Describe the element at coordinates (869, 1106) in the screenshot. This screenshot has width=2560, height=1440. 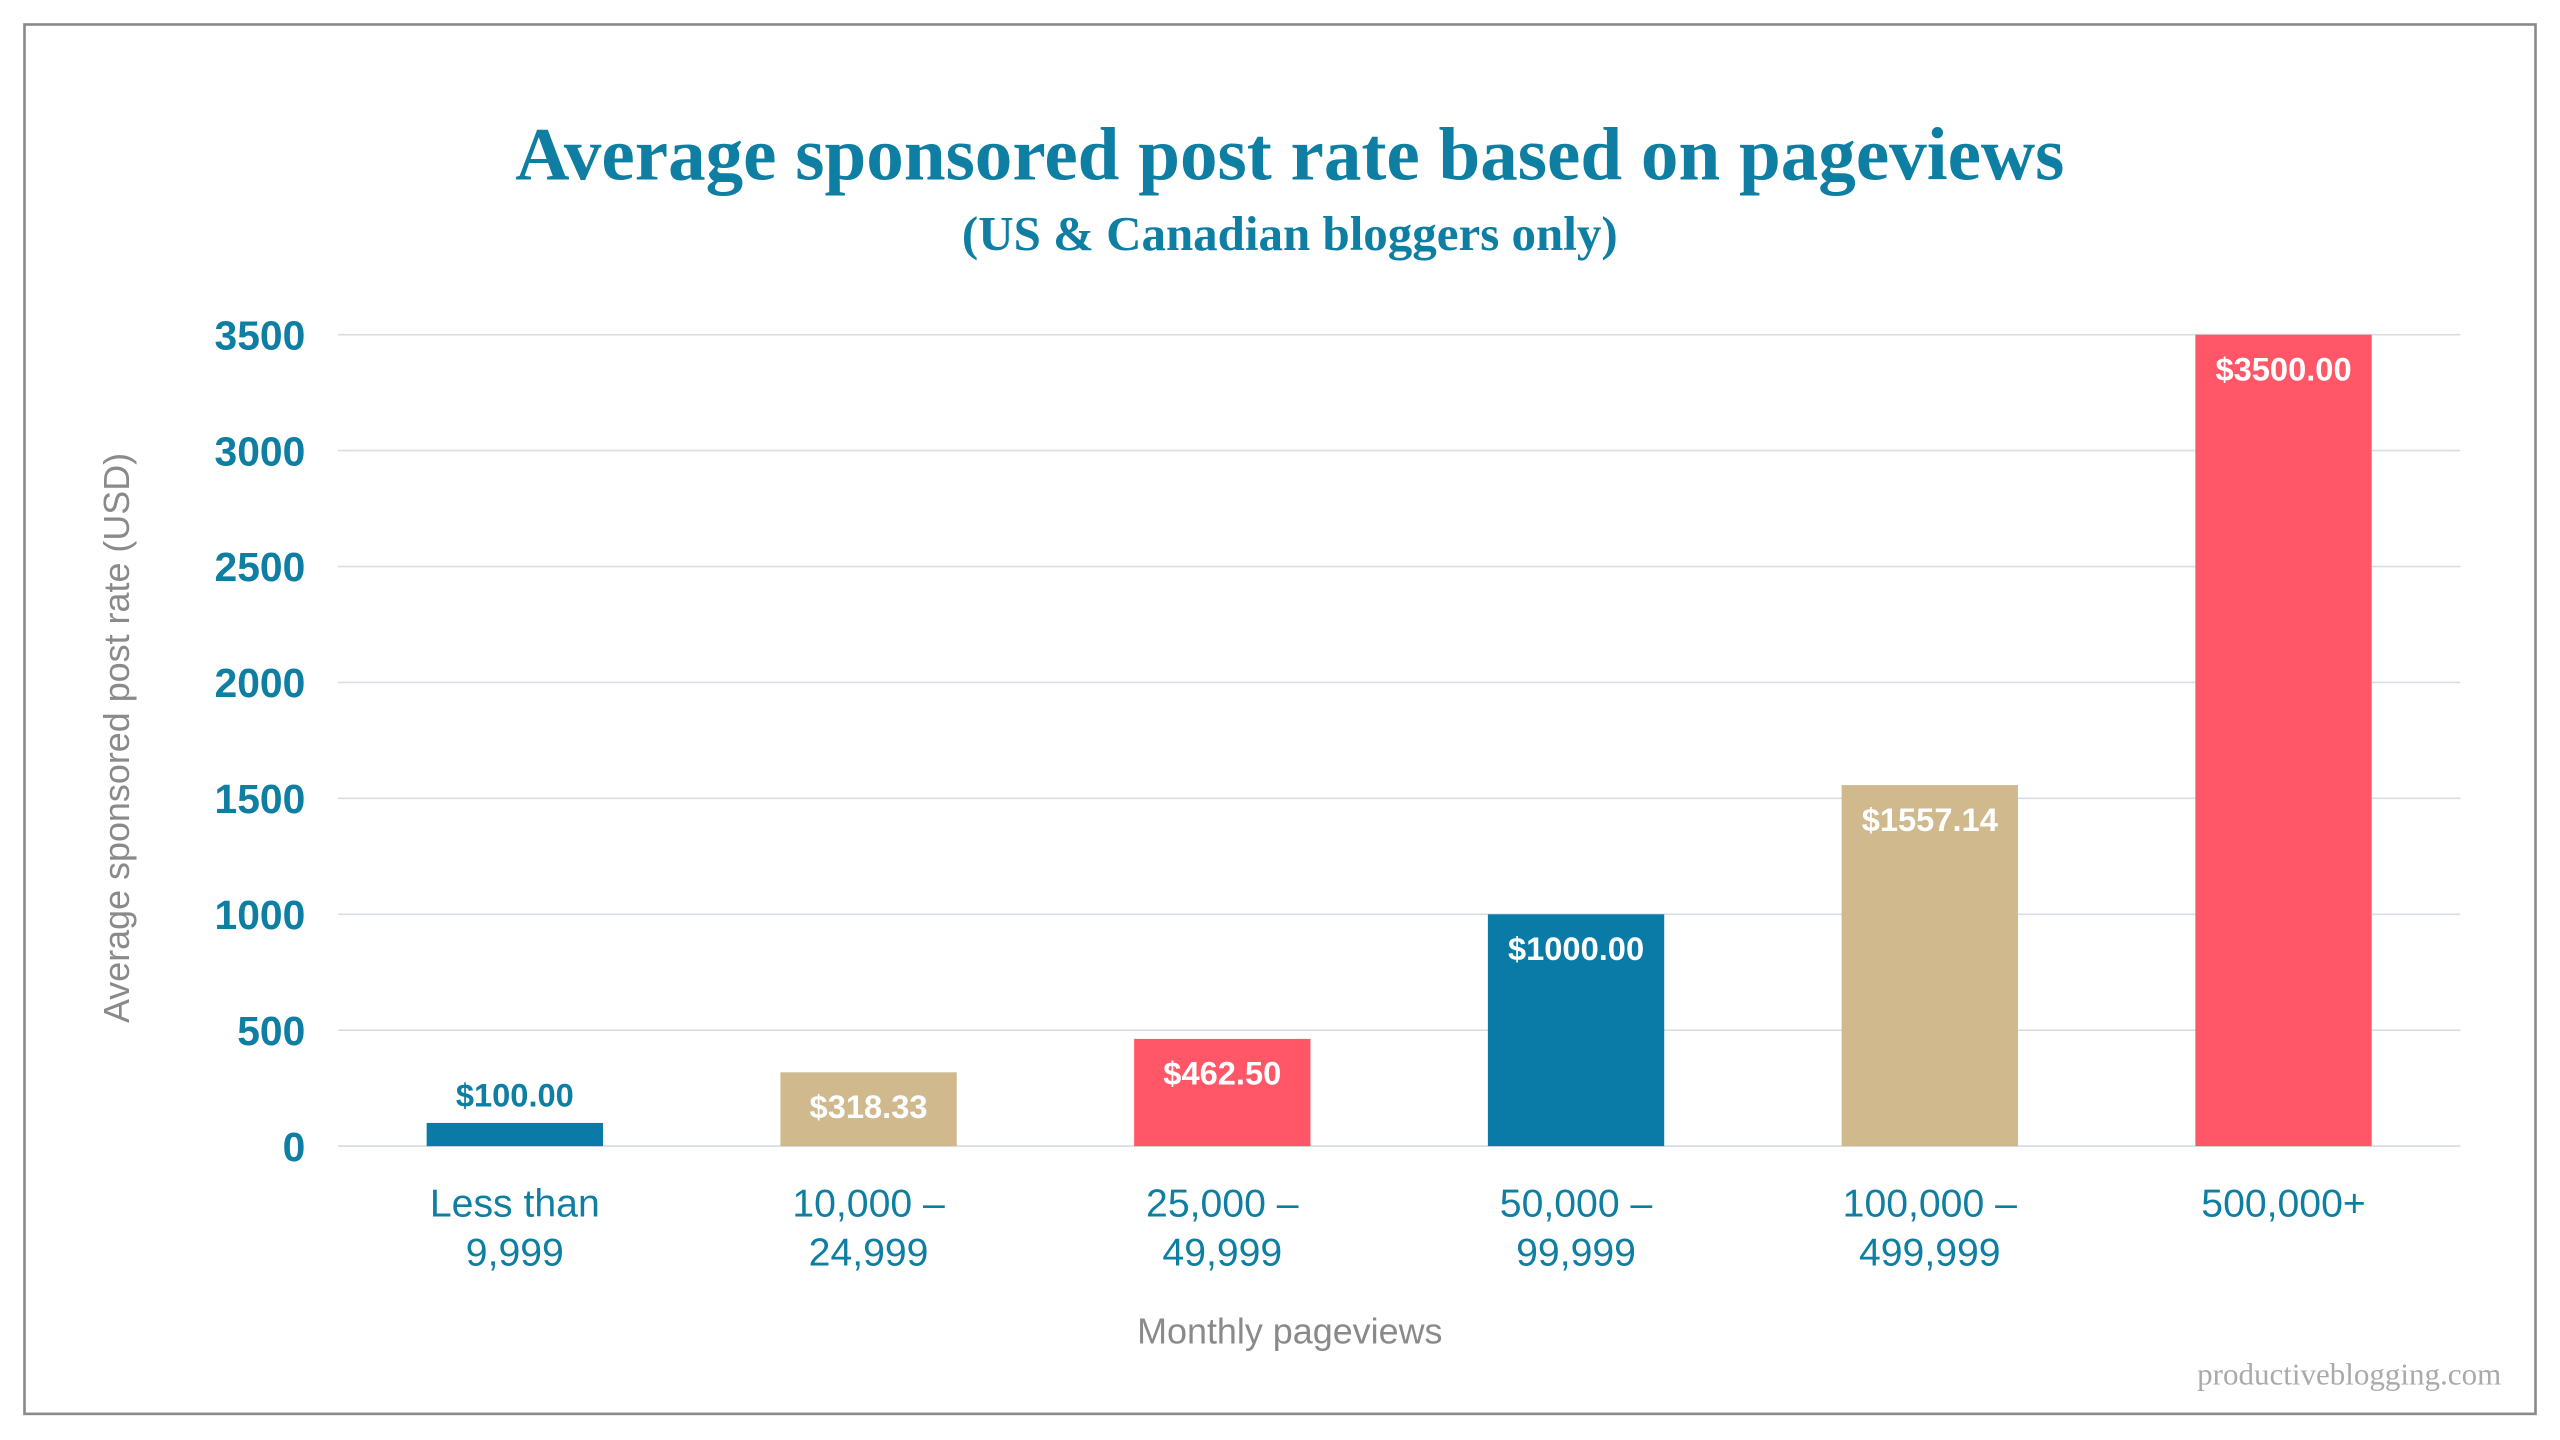
I see `bar-value-label: $318.33` at that location.